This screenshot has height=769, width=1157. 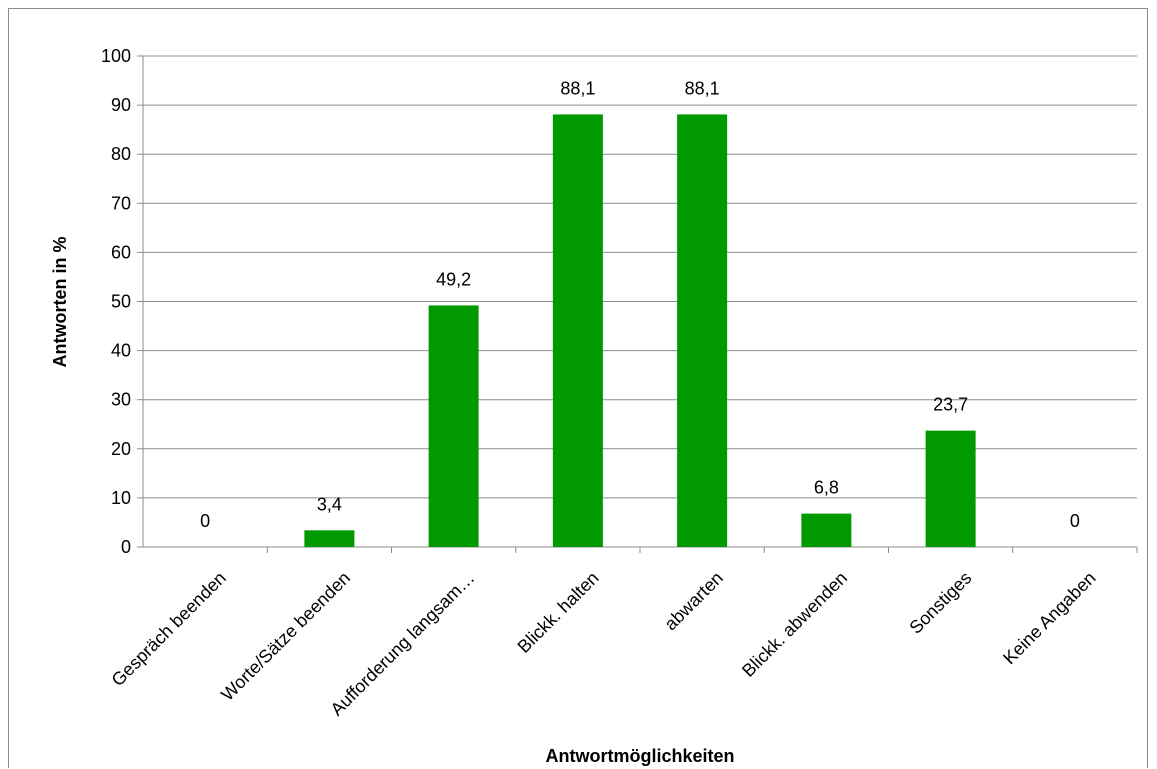 I want to click on category-label: Blickk. abwenden, so click(x=794, y=624).